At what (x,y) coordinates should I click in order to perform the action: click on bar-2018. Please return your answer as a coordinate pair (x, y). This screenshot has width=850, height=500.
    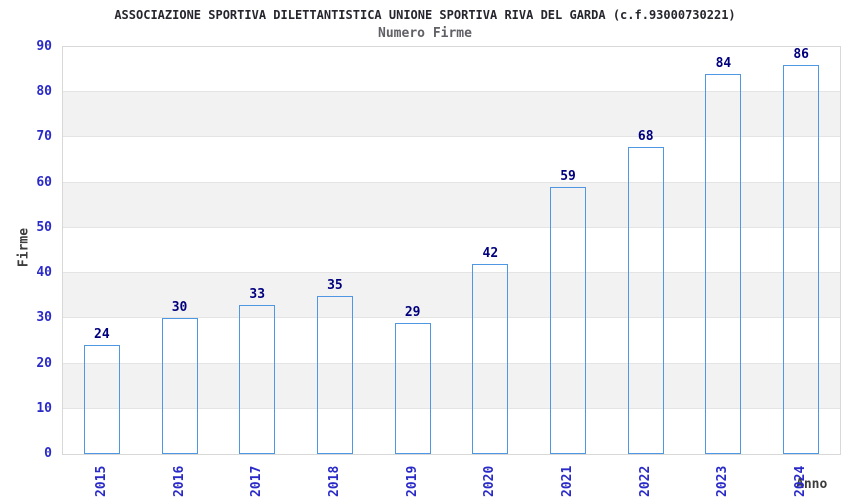
    Looking at the image, I should click on (334, 374).